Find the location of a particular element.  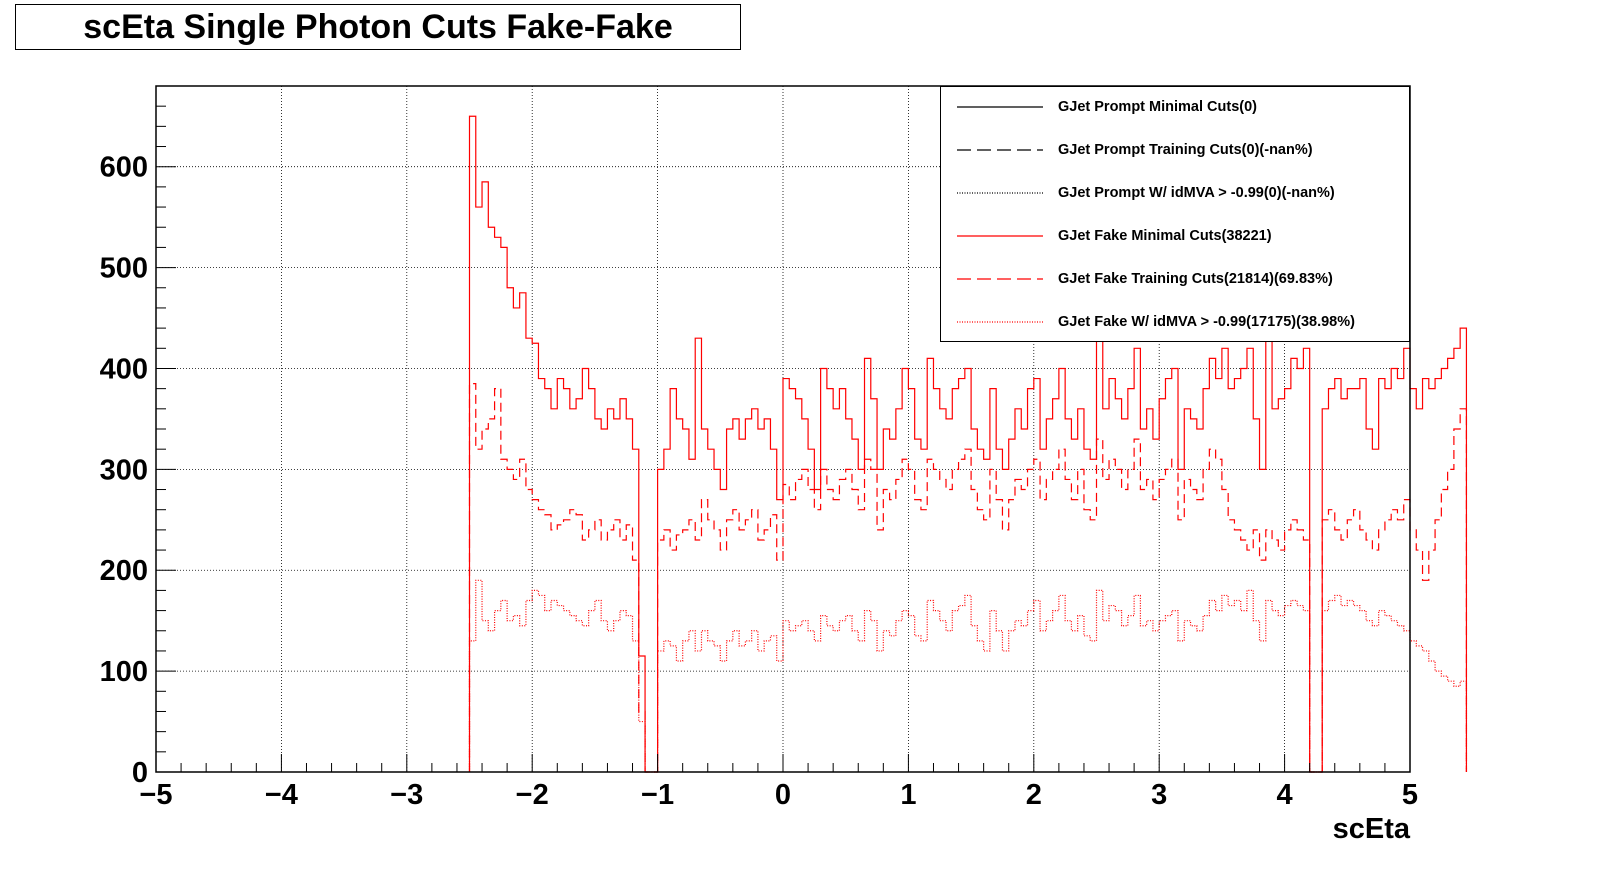

y-tick-label: 600 is located at coordinates (124, 168).